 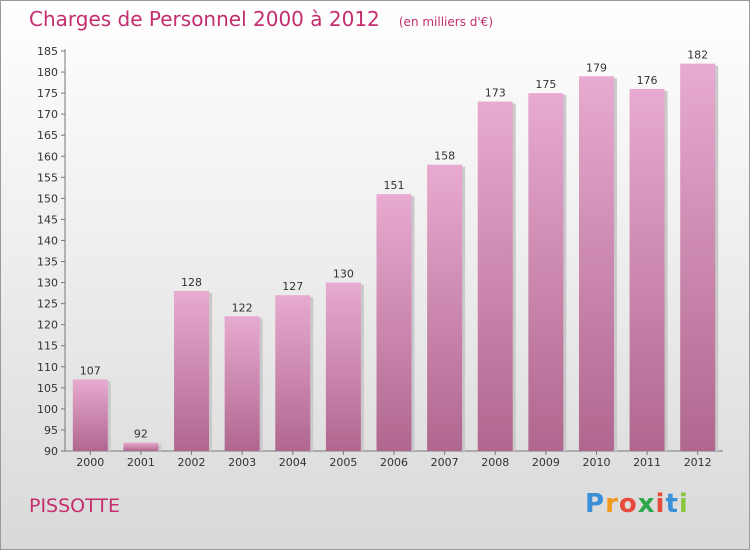 What do you see at coordinates (47, 240) in the screenshot?
I see `y-tick-label: 140` at bounding box center [47, 240].